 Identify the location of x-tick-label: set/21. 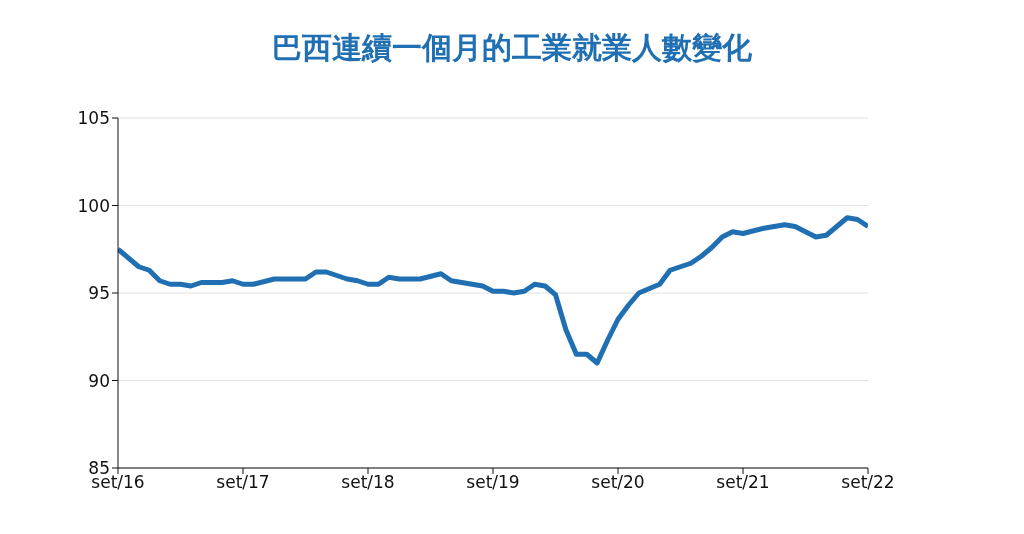
(743, 482).